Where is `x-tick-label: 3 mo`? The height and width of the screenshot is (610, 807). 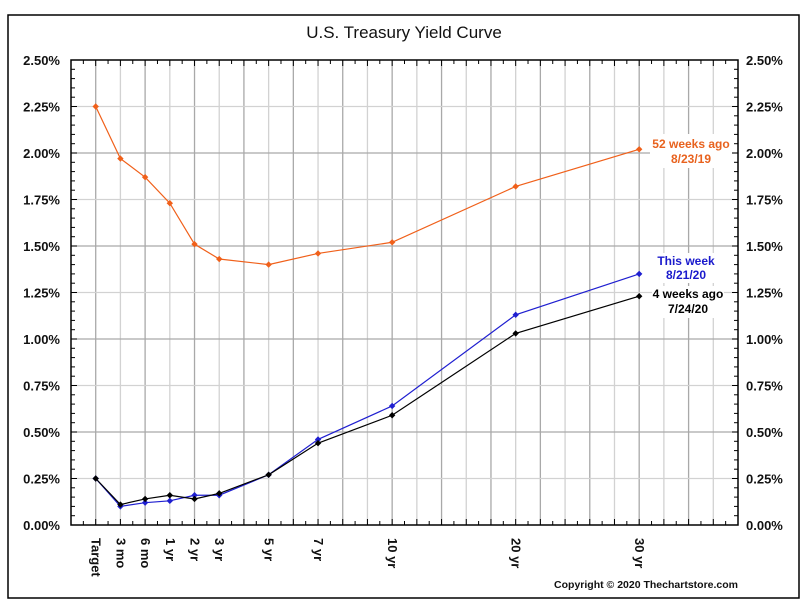
x-tick-label: 3 mo is located at coordinates (120, 553).